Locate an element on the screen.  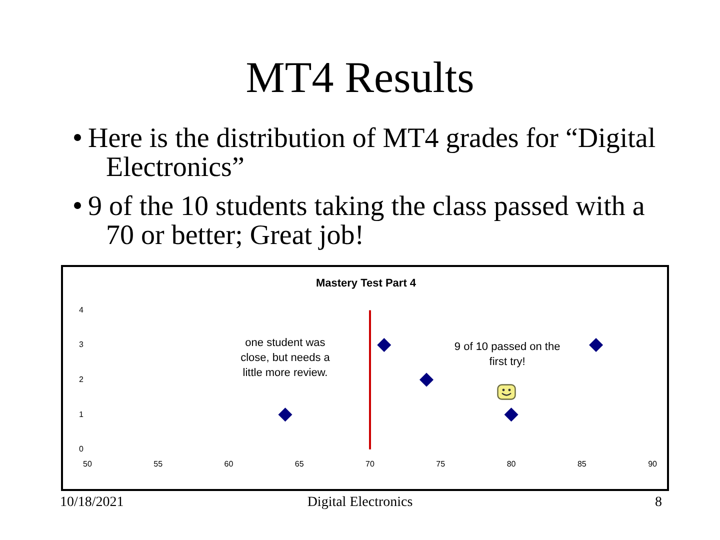
annotation: 9 of 10 passed on the first try! is located at coordinates (507, 354).